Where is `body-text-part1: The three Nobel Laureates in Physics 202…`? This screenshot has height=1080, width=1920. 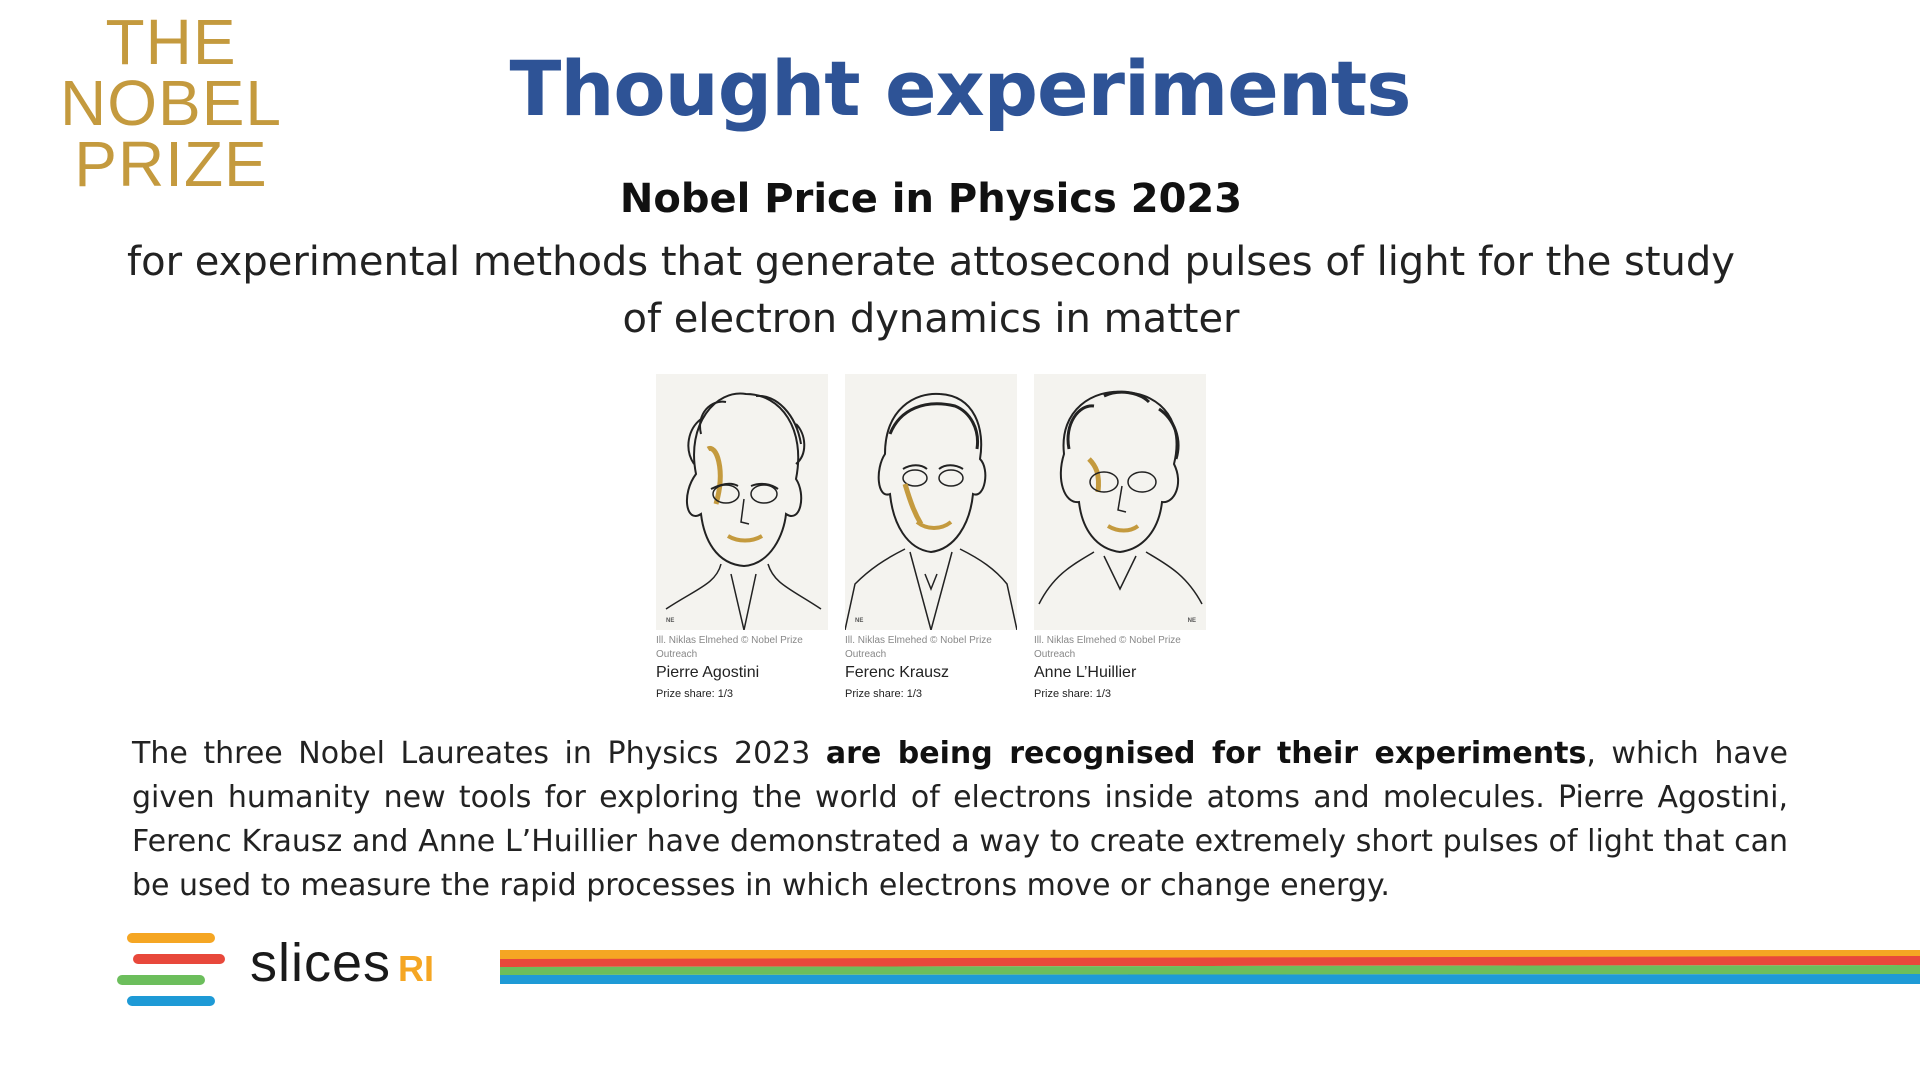
body-text-part1: The three Nobel Laureates in Physics 202… is located at coordinates (479, 753).